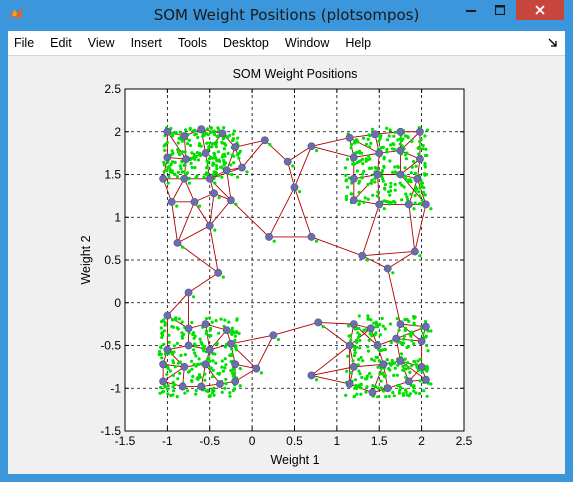  What do you see at coordinates (246, 43) in the screenshot?
I see `menu-desktop: Desktop` at bounding box center [246, 43].